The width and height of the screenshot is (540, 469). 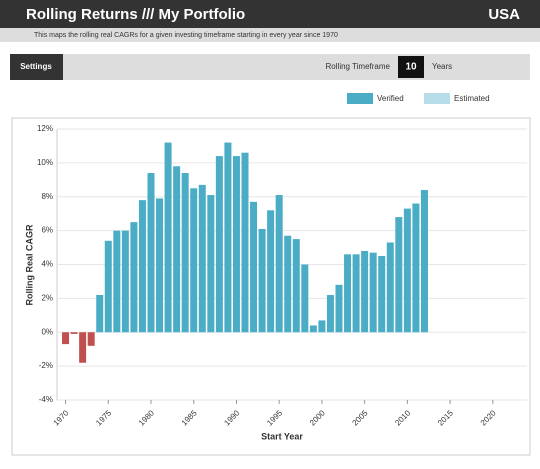 I want to click on timeframe-value: 10, so click(x=411, y=67).